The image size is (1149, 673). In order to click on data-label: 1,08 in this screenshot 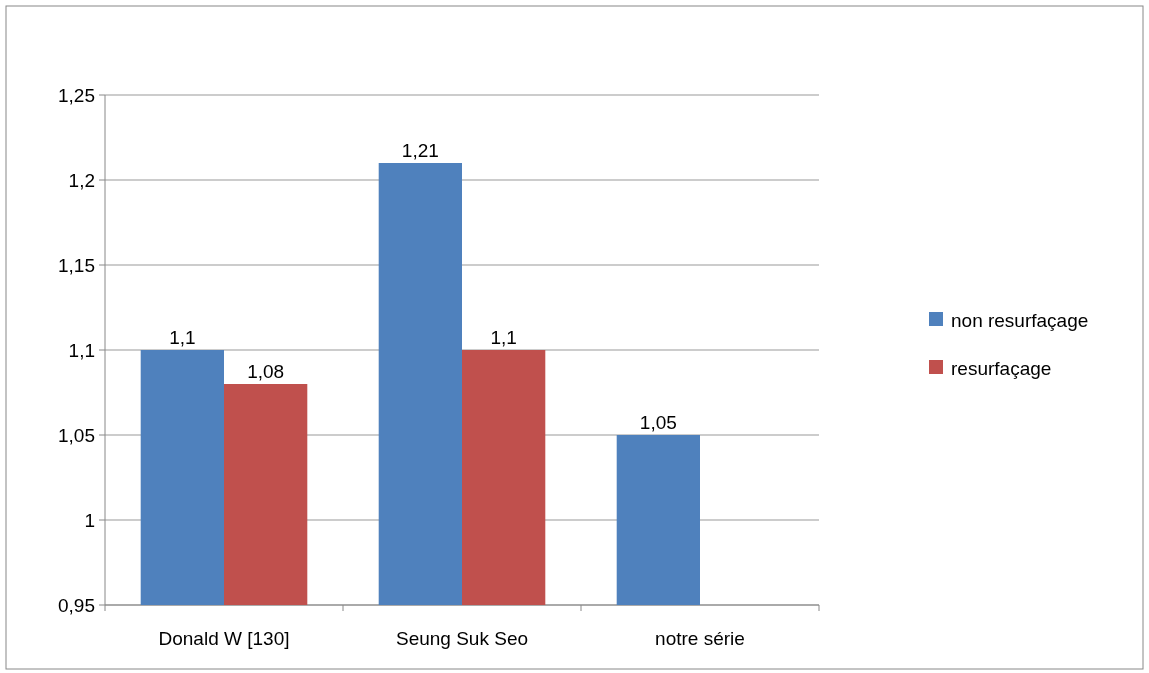, I will do `click(266, 371)`.